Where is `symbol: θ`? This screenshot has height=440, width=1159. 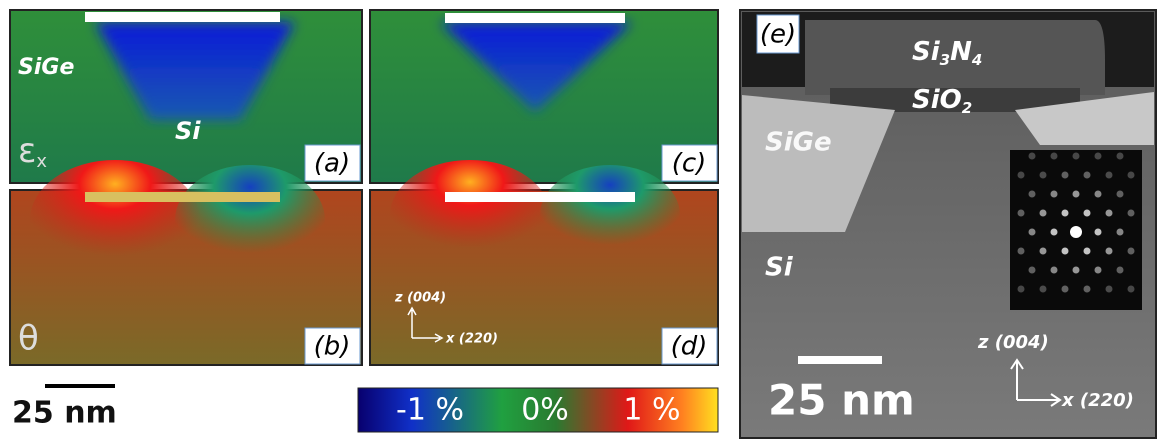
symbol: θ is located at coordinates (28, 339).